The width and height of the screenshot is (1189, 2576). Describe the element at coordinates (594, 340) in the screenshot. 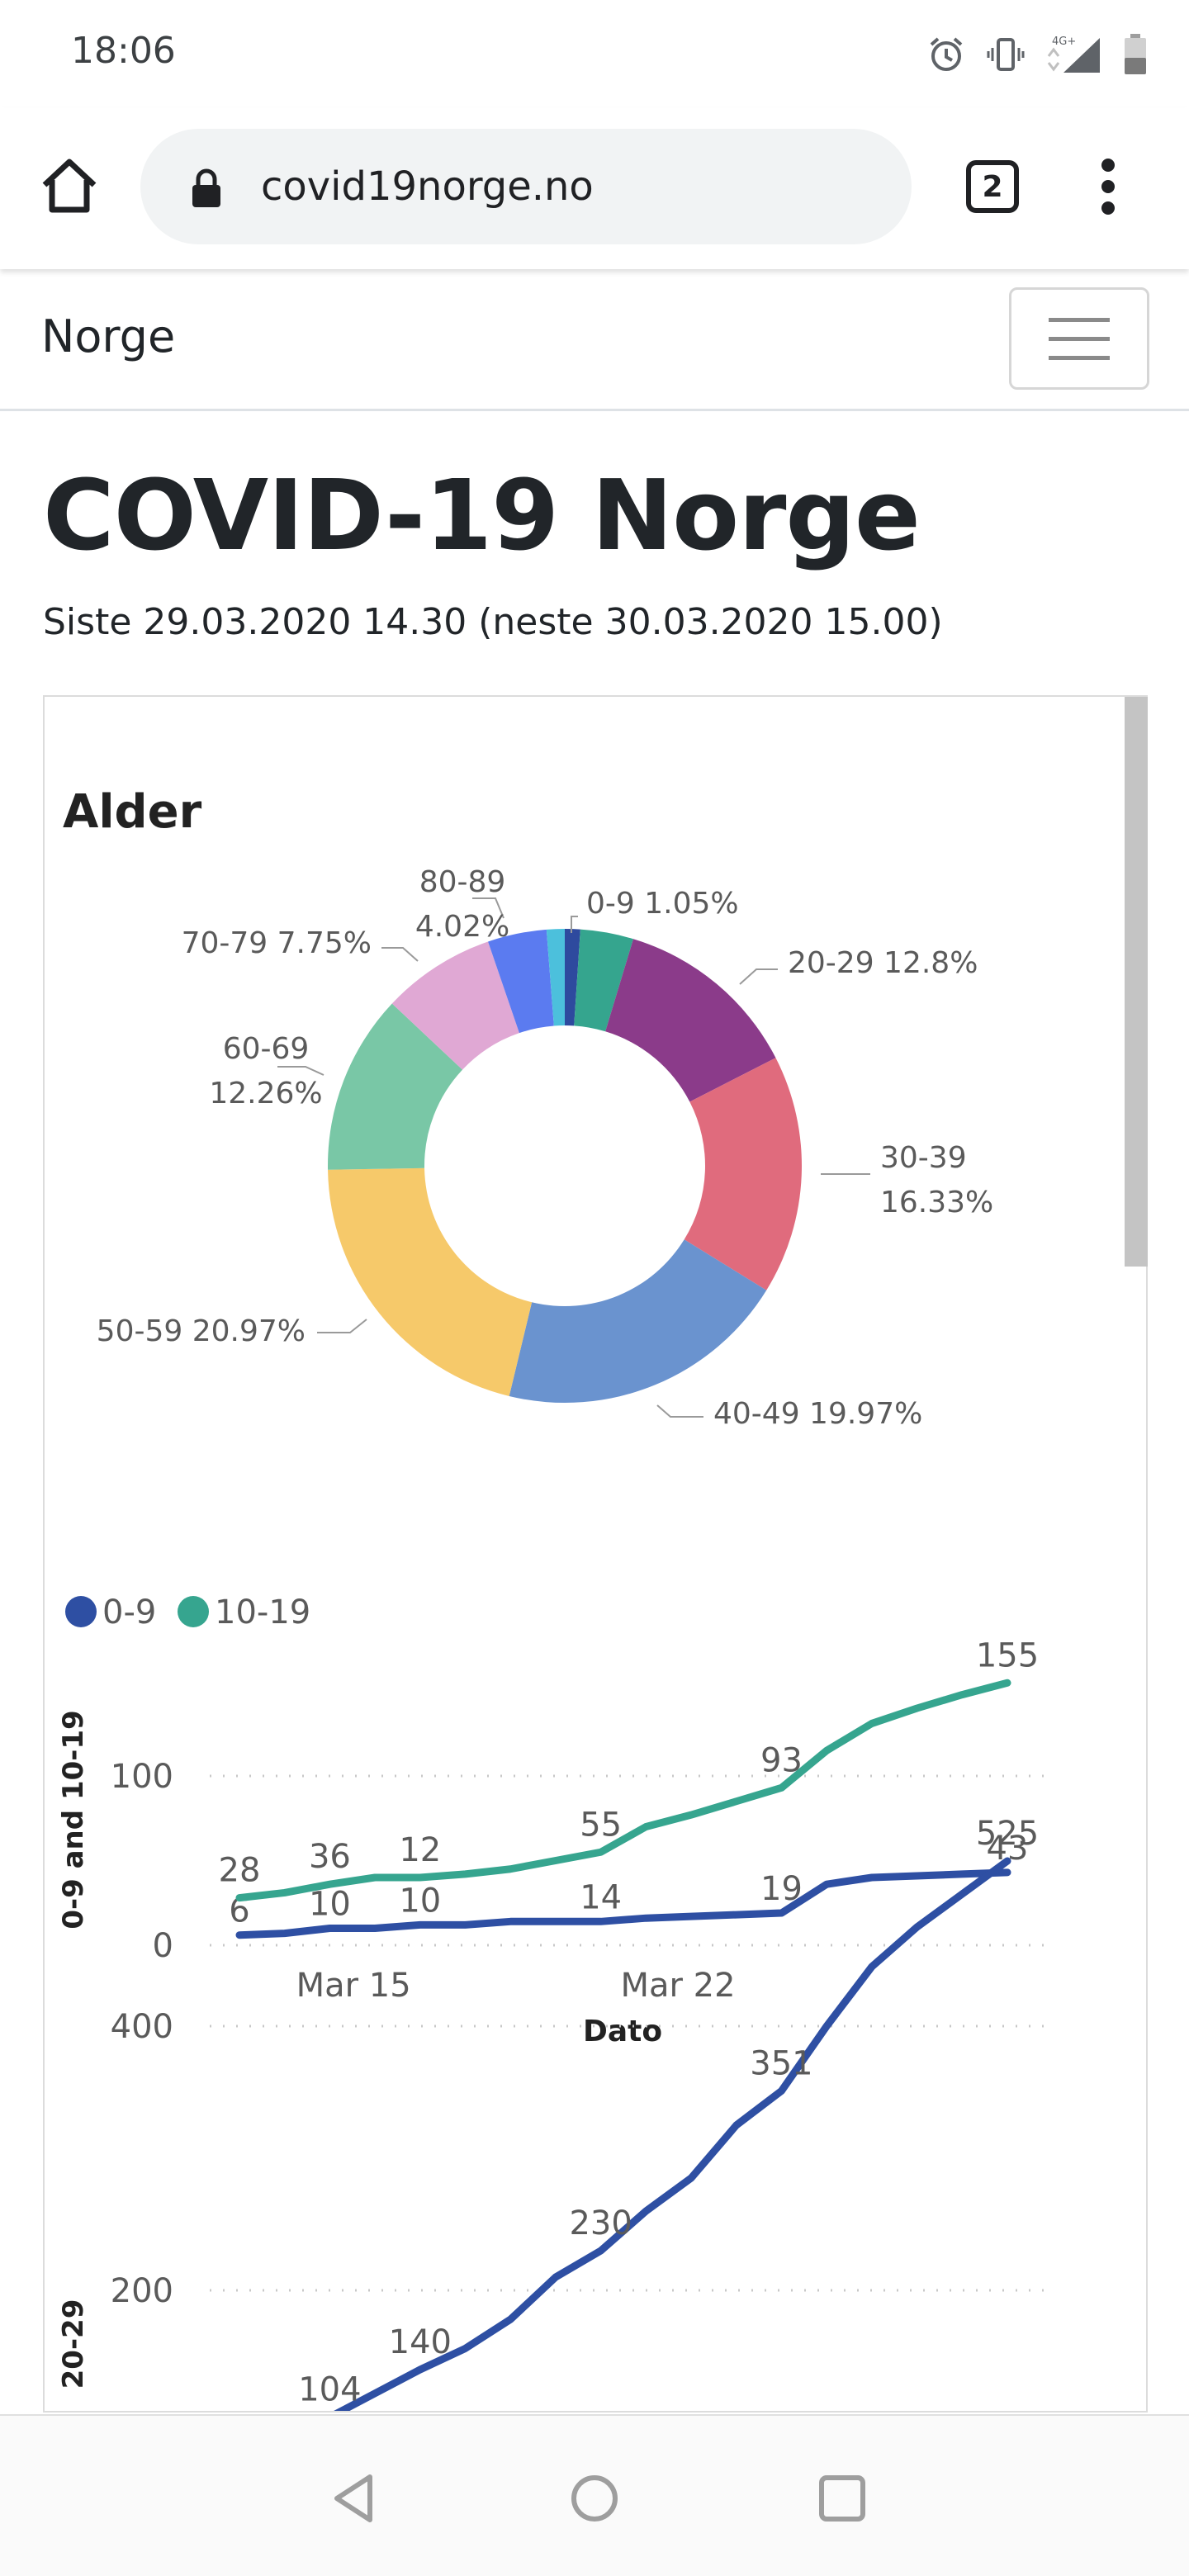

I see `site-navbar: Norge` at that location.